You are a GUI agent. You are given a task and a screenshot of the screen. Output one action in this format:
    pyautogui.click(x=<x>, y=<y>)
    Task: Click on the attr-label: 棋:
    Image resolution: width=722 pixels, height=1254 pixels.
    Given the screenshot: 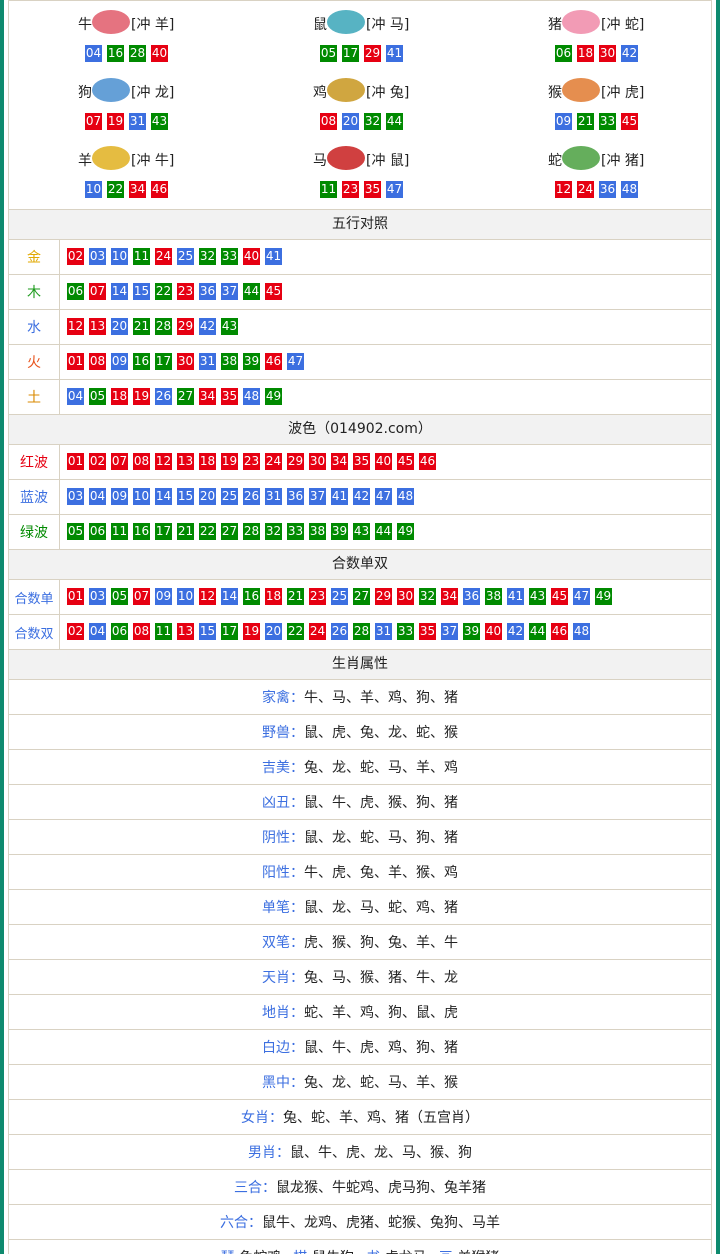 What is the action you would take?
    pyautogui.click(x=302, y=1250)
    